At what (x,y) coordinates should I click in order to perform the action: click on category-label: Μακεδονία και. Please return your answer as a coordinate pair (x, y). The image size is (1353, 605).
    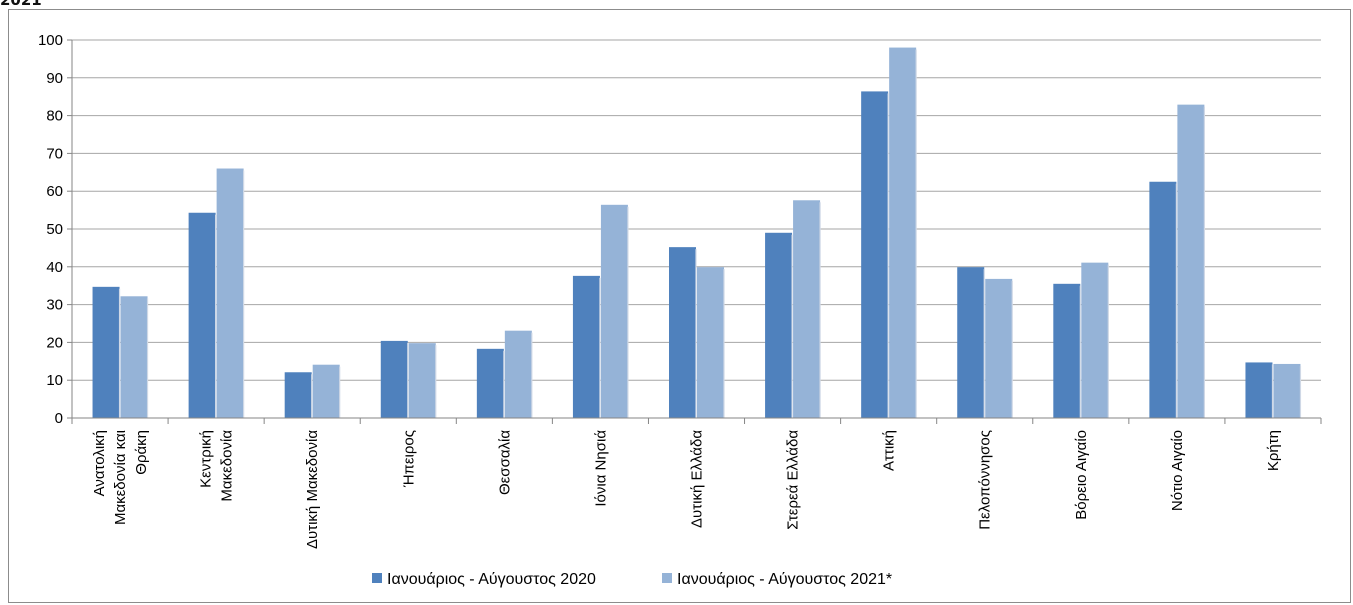
    Looking at the image, I should click on (120, 477).